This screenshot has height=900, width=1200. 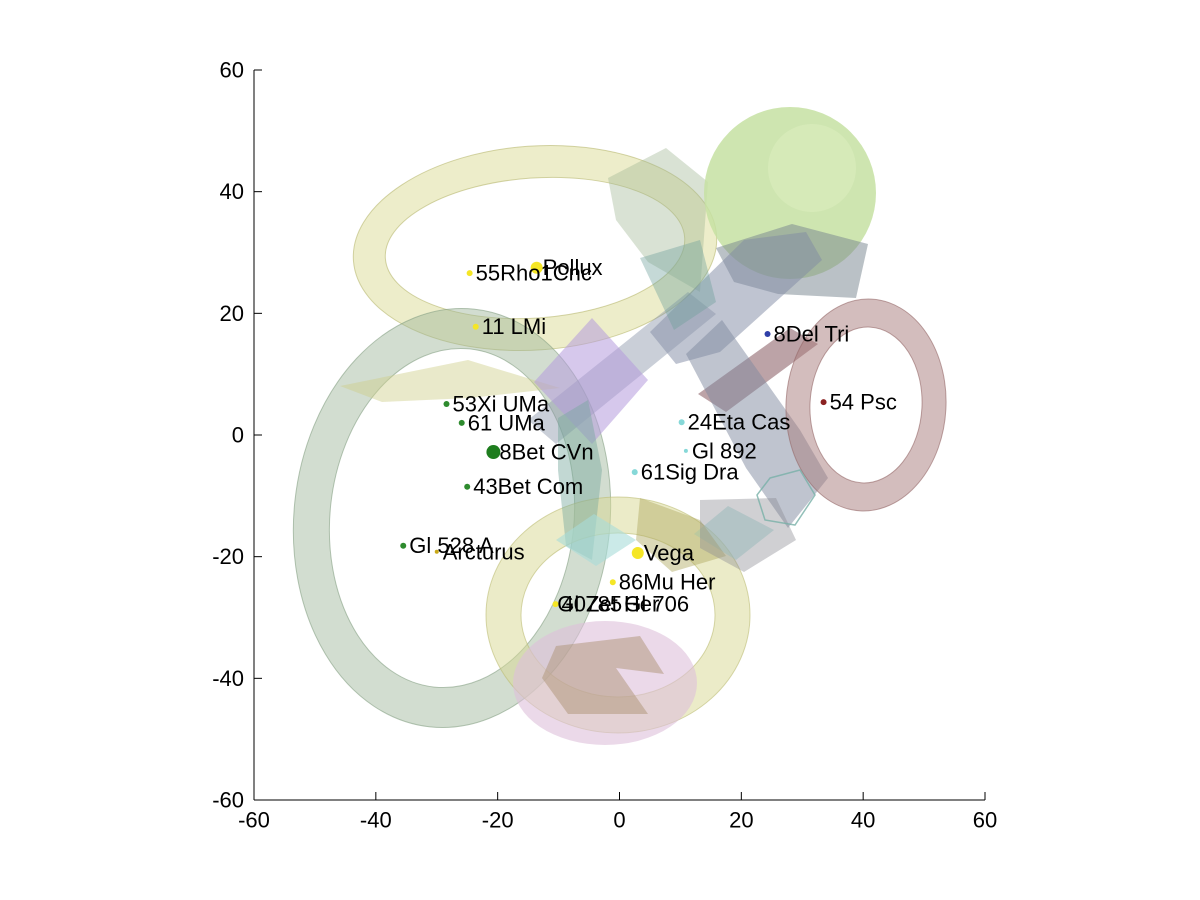 I want to click on y-tick-label: 40, so click(x=232, y=191).